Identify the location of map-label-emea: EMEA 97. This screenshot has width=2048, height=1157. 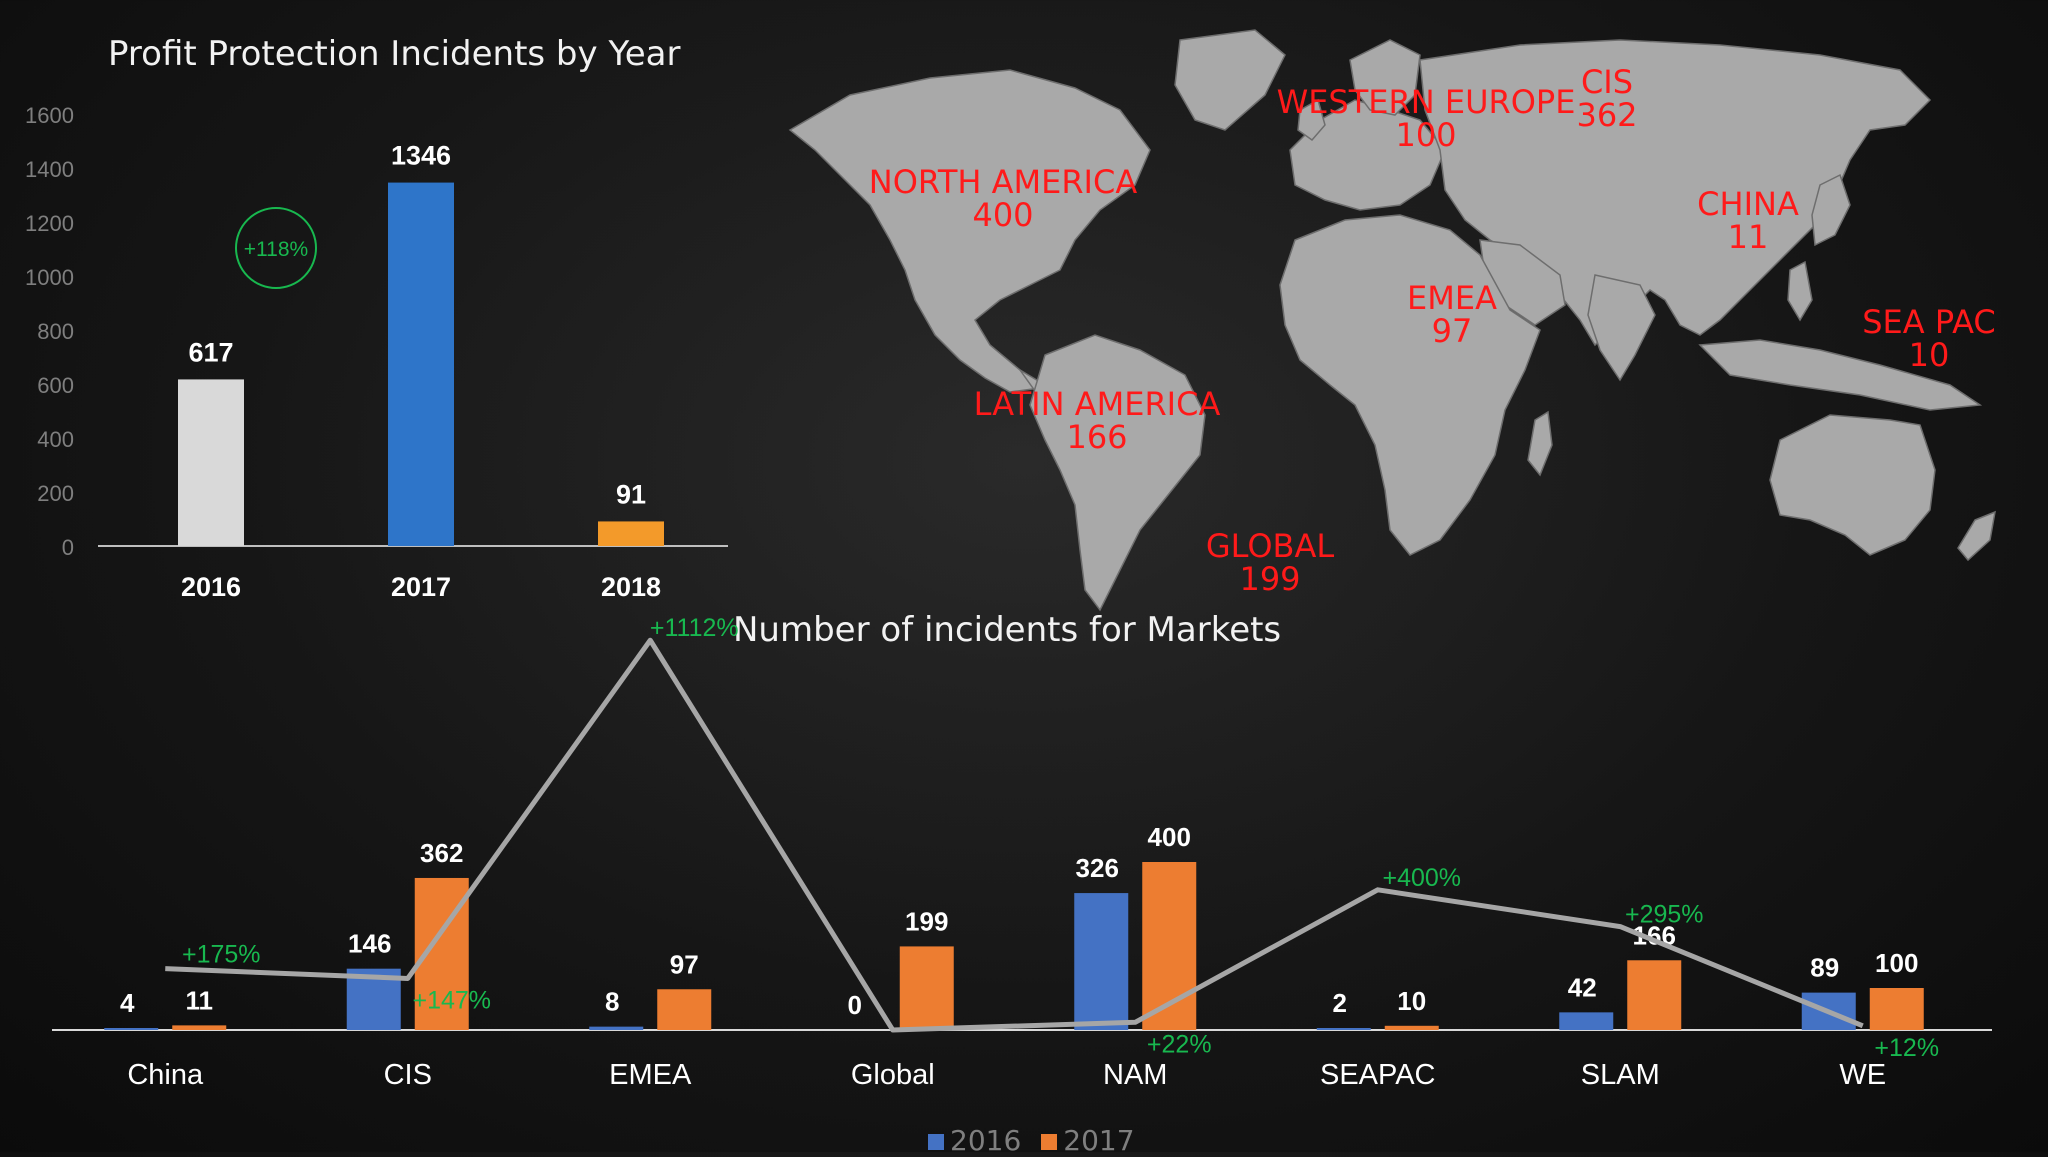
(1452, 315).